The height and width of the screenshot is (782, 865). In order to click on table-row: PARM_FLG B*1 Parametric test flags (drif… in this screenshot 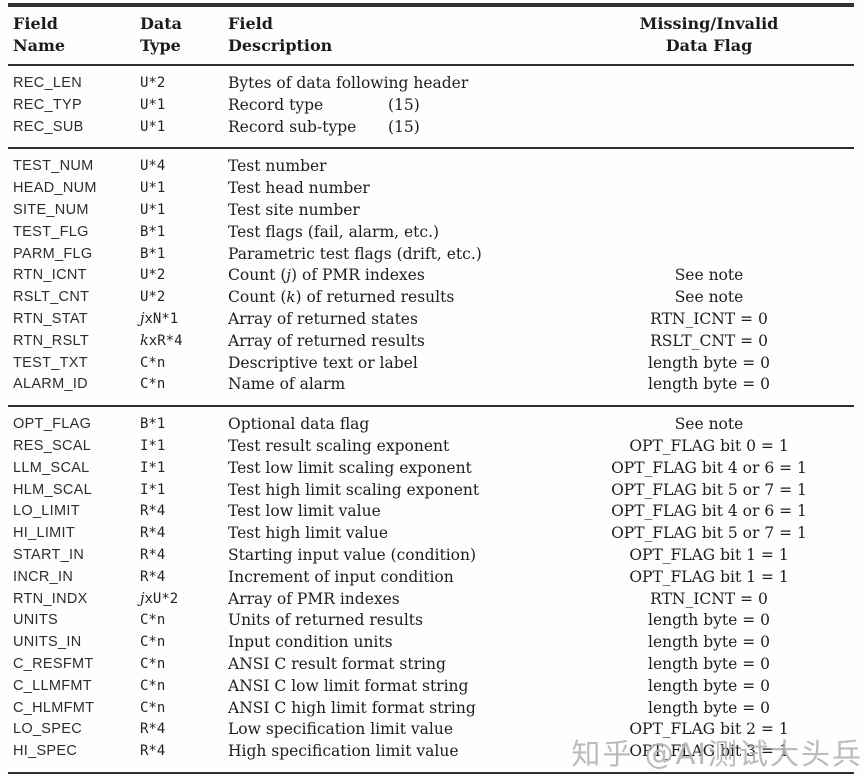, I will do `click(432, 255)`.